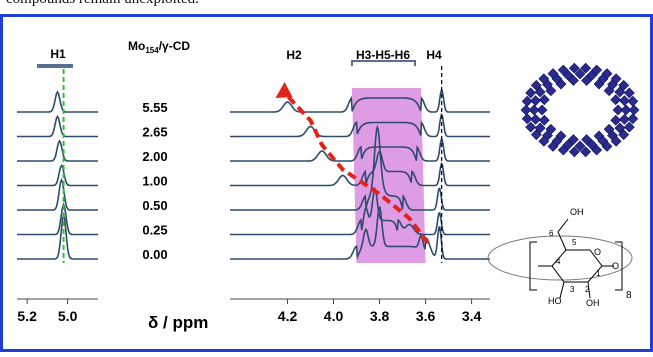 Image resolution: width=653 pixels, height=357 pixels. What do you see at coordinates (27, 316) in the screenshot?
I see `x-tick-label: 5.2` at bounding box center [27, 316].